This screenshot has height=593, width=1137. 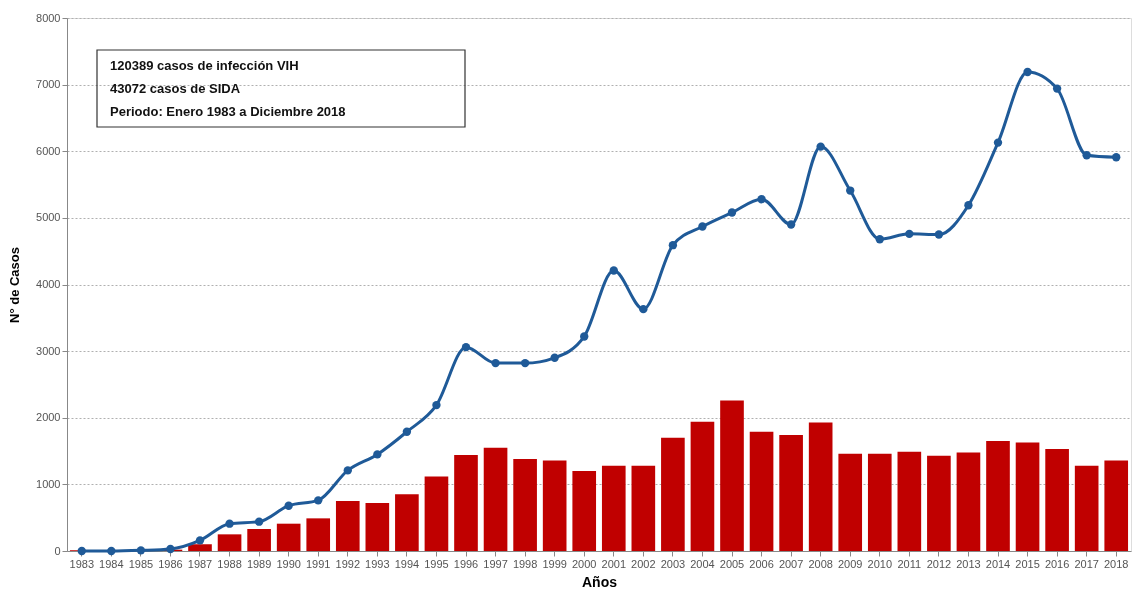 I want to click on x-tick-label: 1987, so click(x=200, y=563).